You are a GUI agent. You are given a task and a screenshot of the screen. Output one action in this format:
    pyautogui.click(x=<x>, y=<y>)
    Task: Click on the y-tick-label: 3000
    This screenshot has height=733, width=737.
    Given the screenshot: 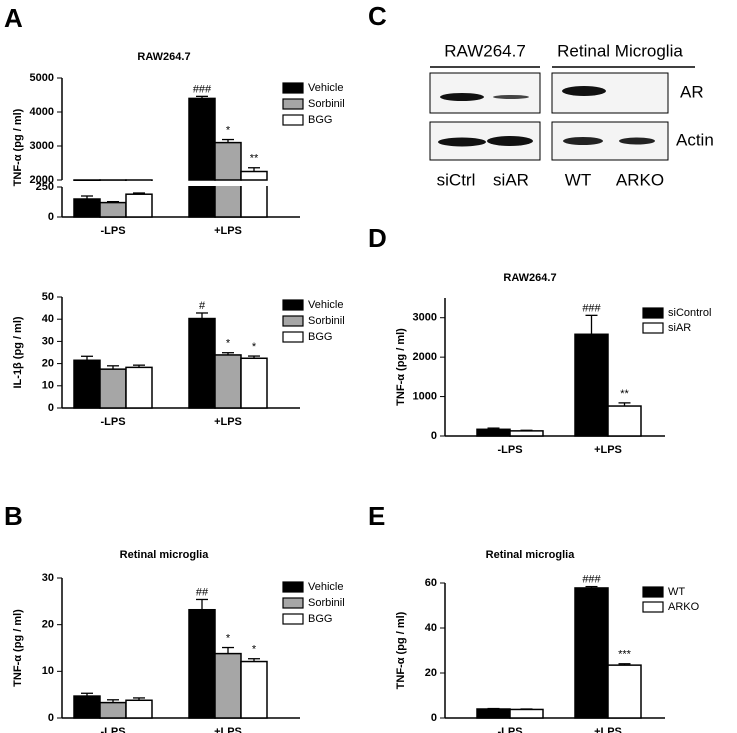 What is the action you would take?
    pyautogui.click(x=425, y=318)
    